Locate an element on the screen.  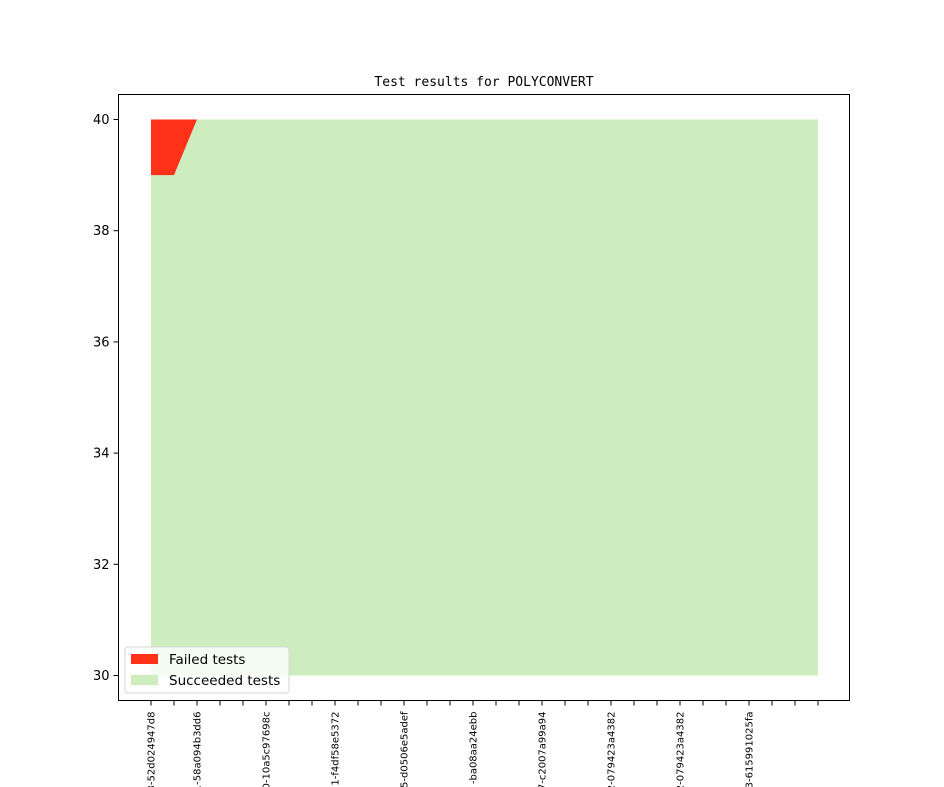
y-tick-label: 32 is located at coordinates (101, 565).